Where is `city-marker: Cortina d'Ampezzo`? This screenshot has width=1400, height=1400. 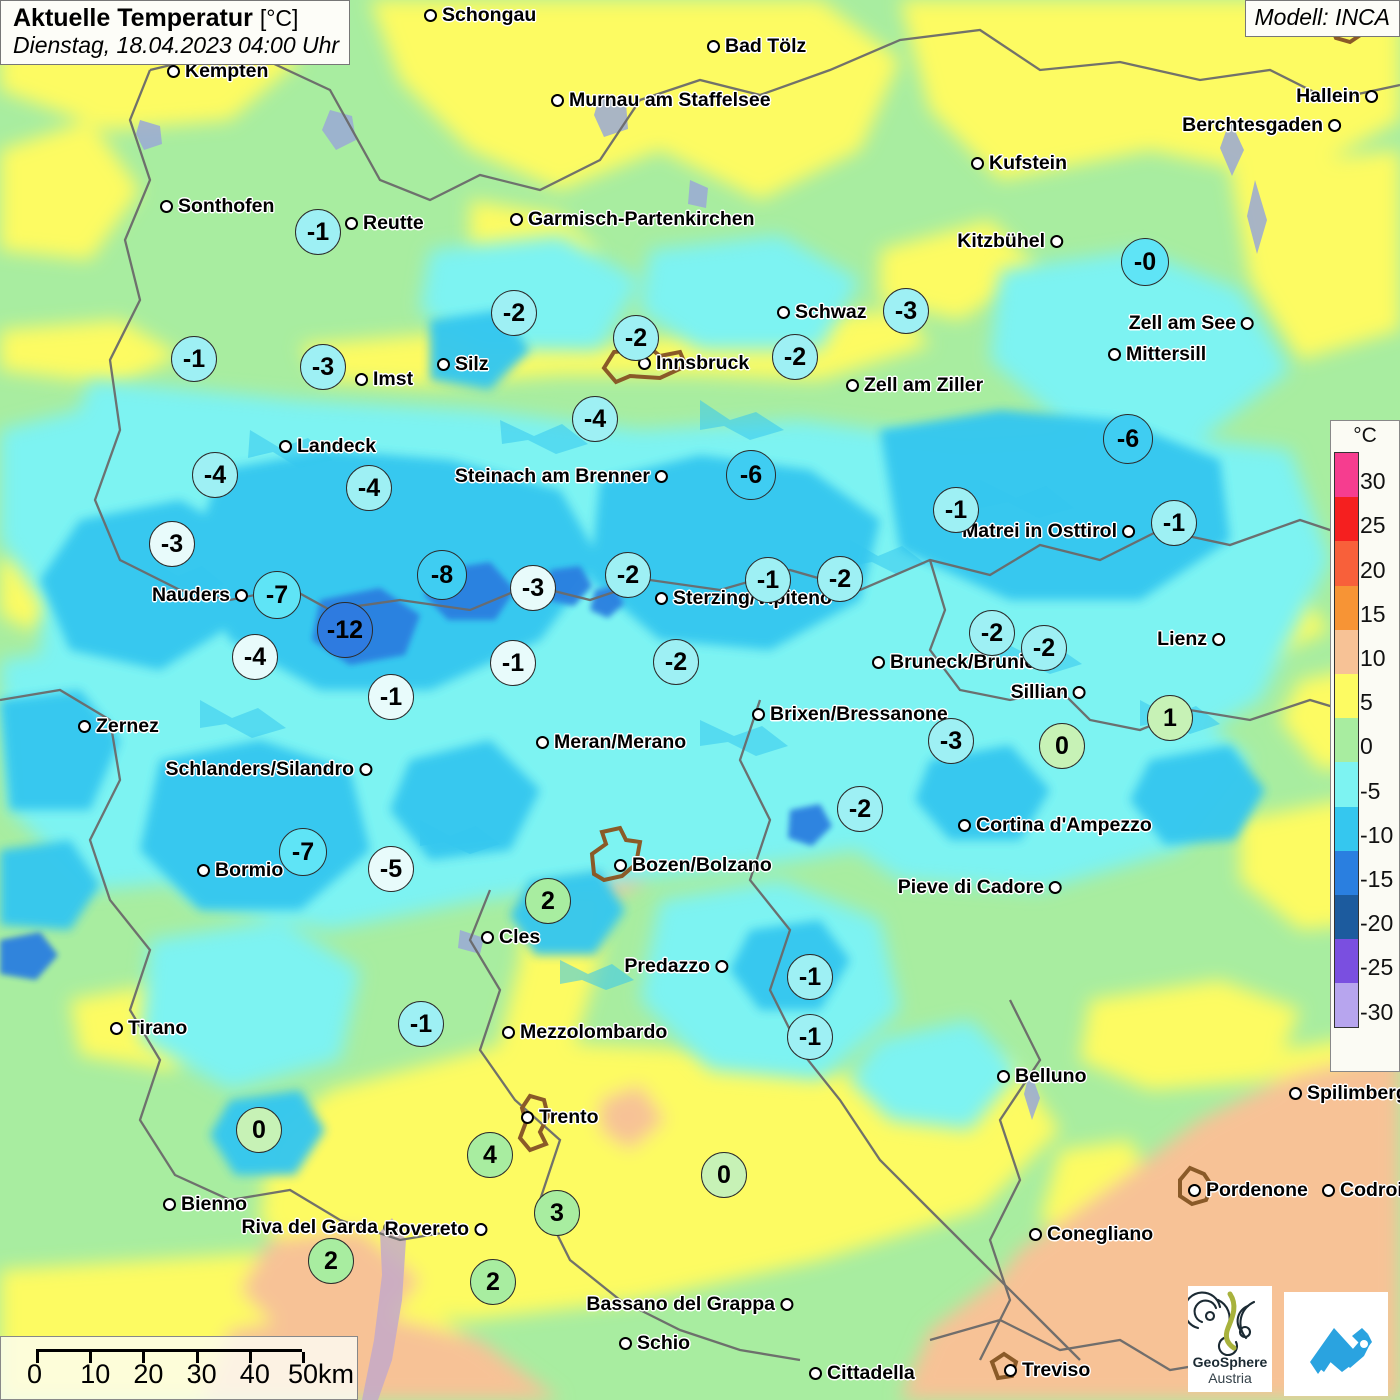
city-marker: Cortina d'Ampezzo is located at coordinates (1055, 825).